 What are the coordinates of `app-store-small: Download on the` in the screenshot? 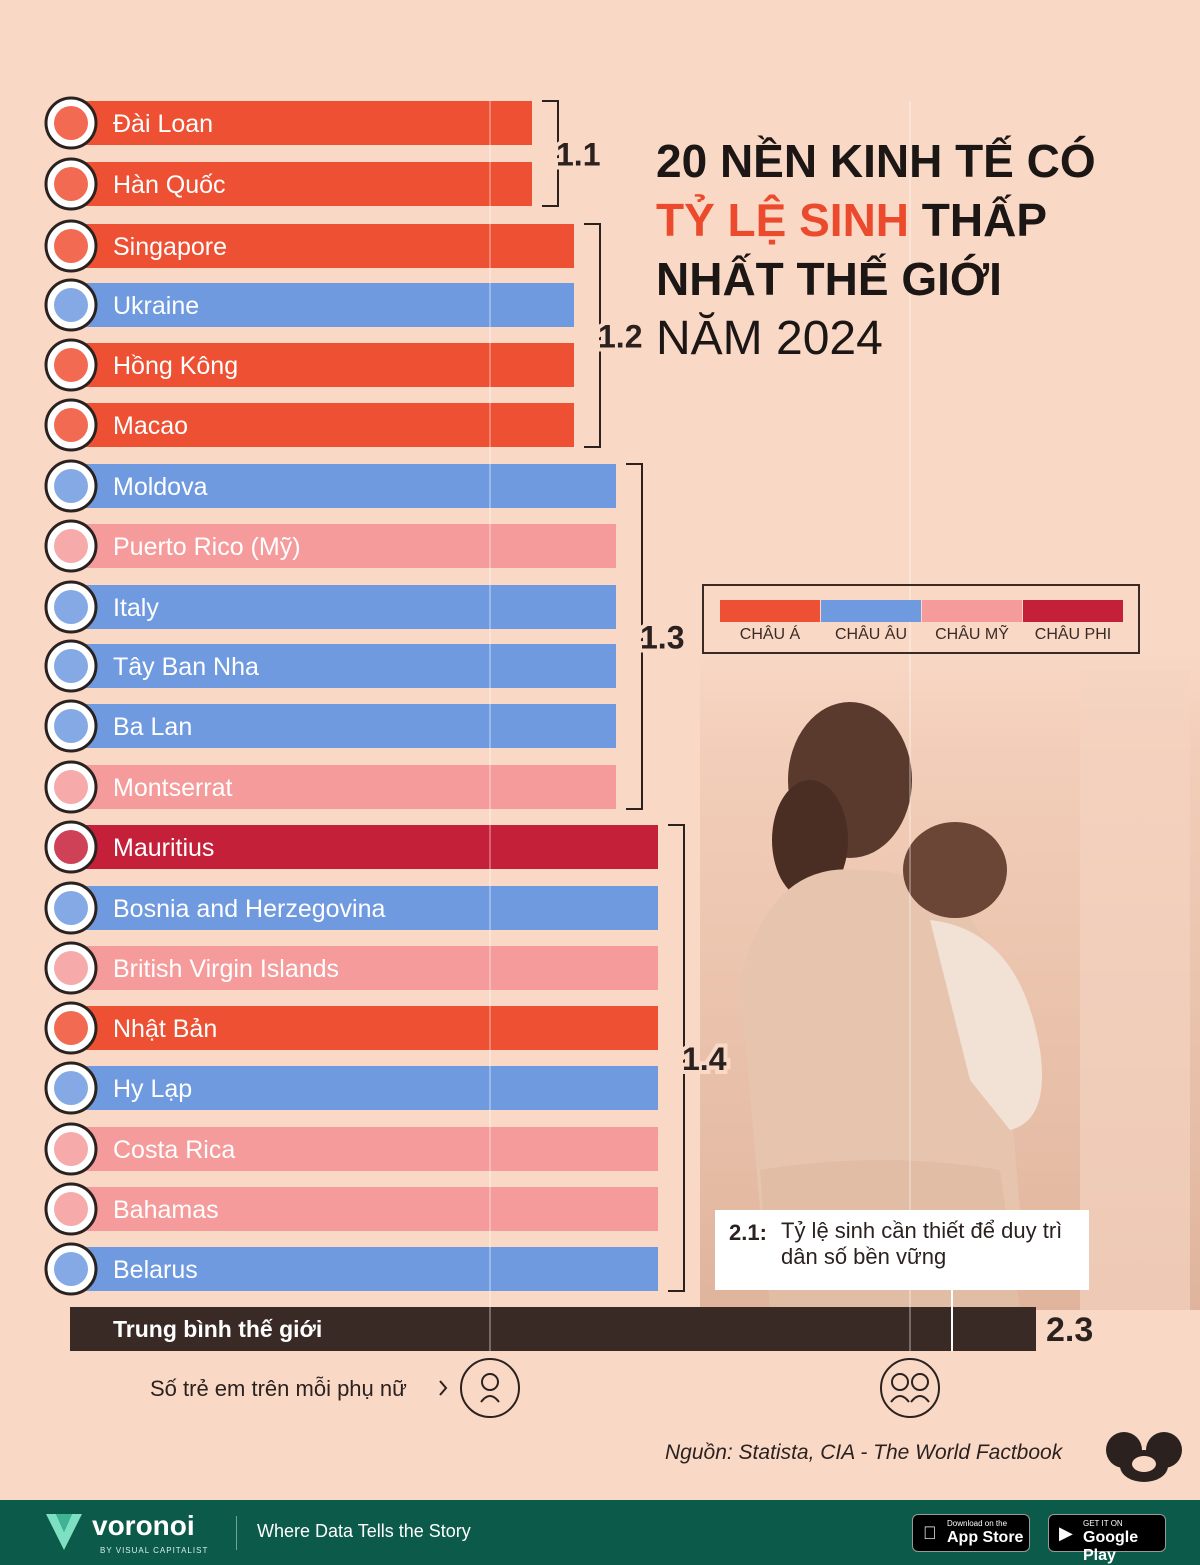 It's located at (977, 1523).